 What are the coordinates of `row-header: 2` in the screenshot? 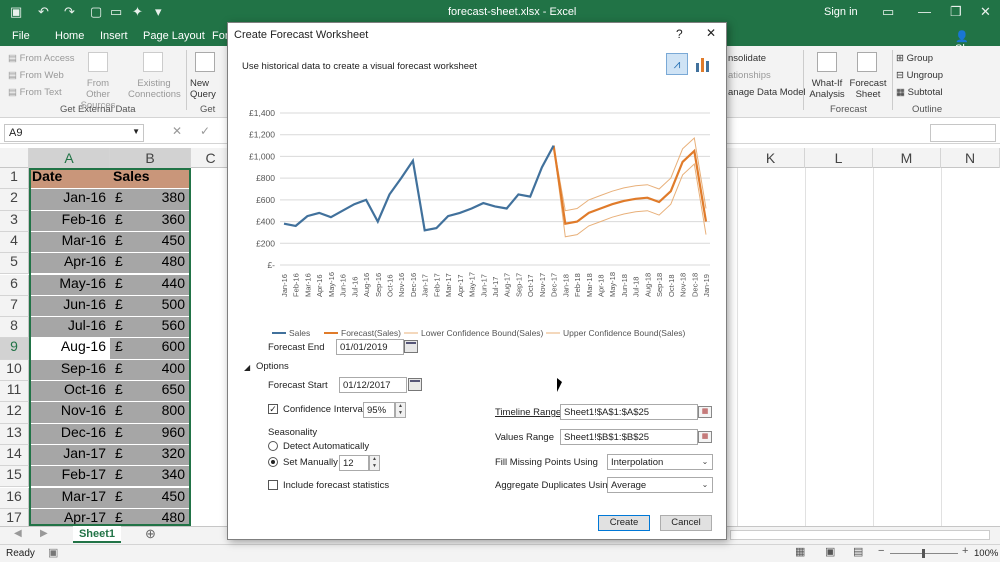 It's located at (14, 200).